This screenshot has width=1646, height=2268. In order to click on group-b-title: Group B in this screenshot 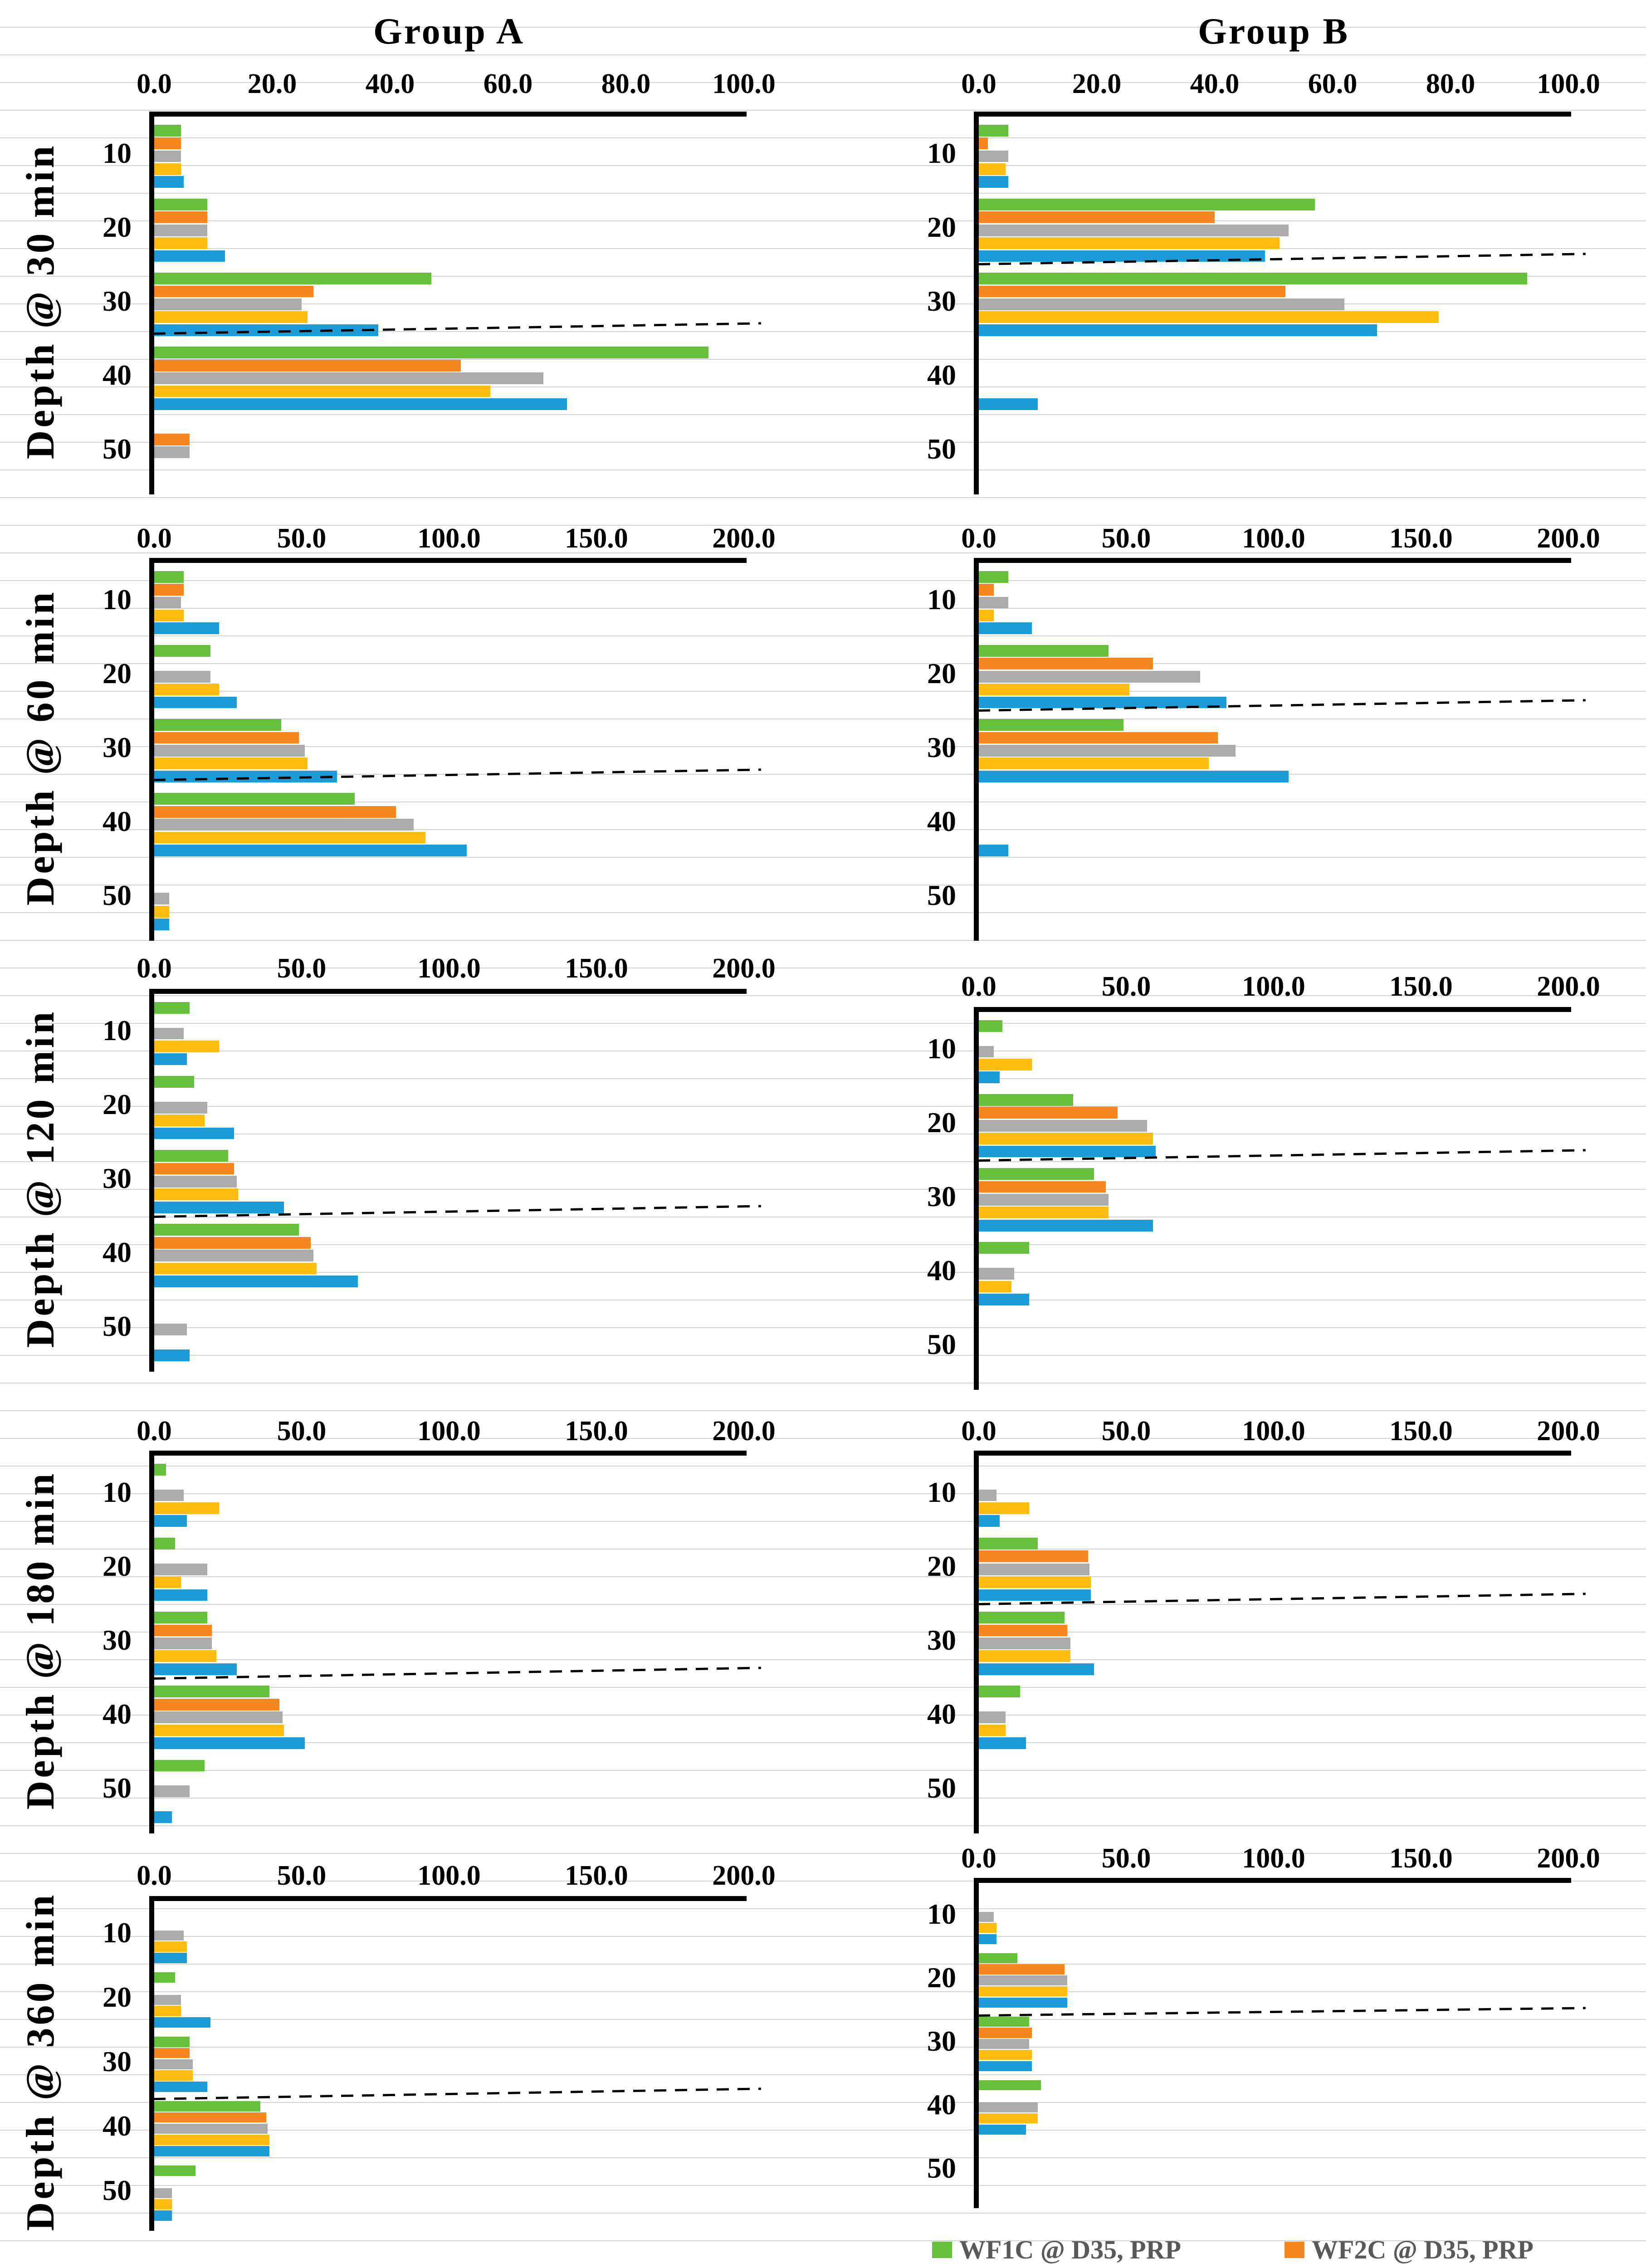, I will do `click(1273, 31)`.